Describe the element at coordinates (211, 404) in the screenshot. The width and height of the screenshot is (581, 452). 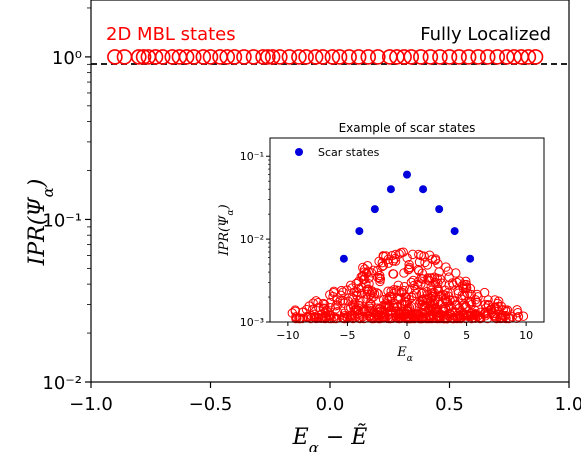
I see `main-x-tick-label: −0.5` at that location.